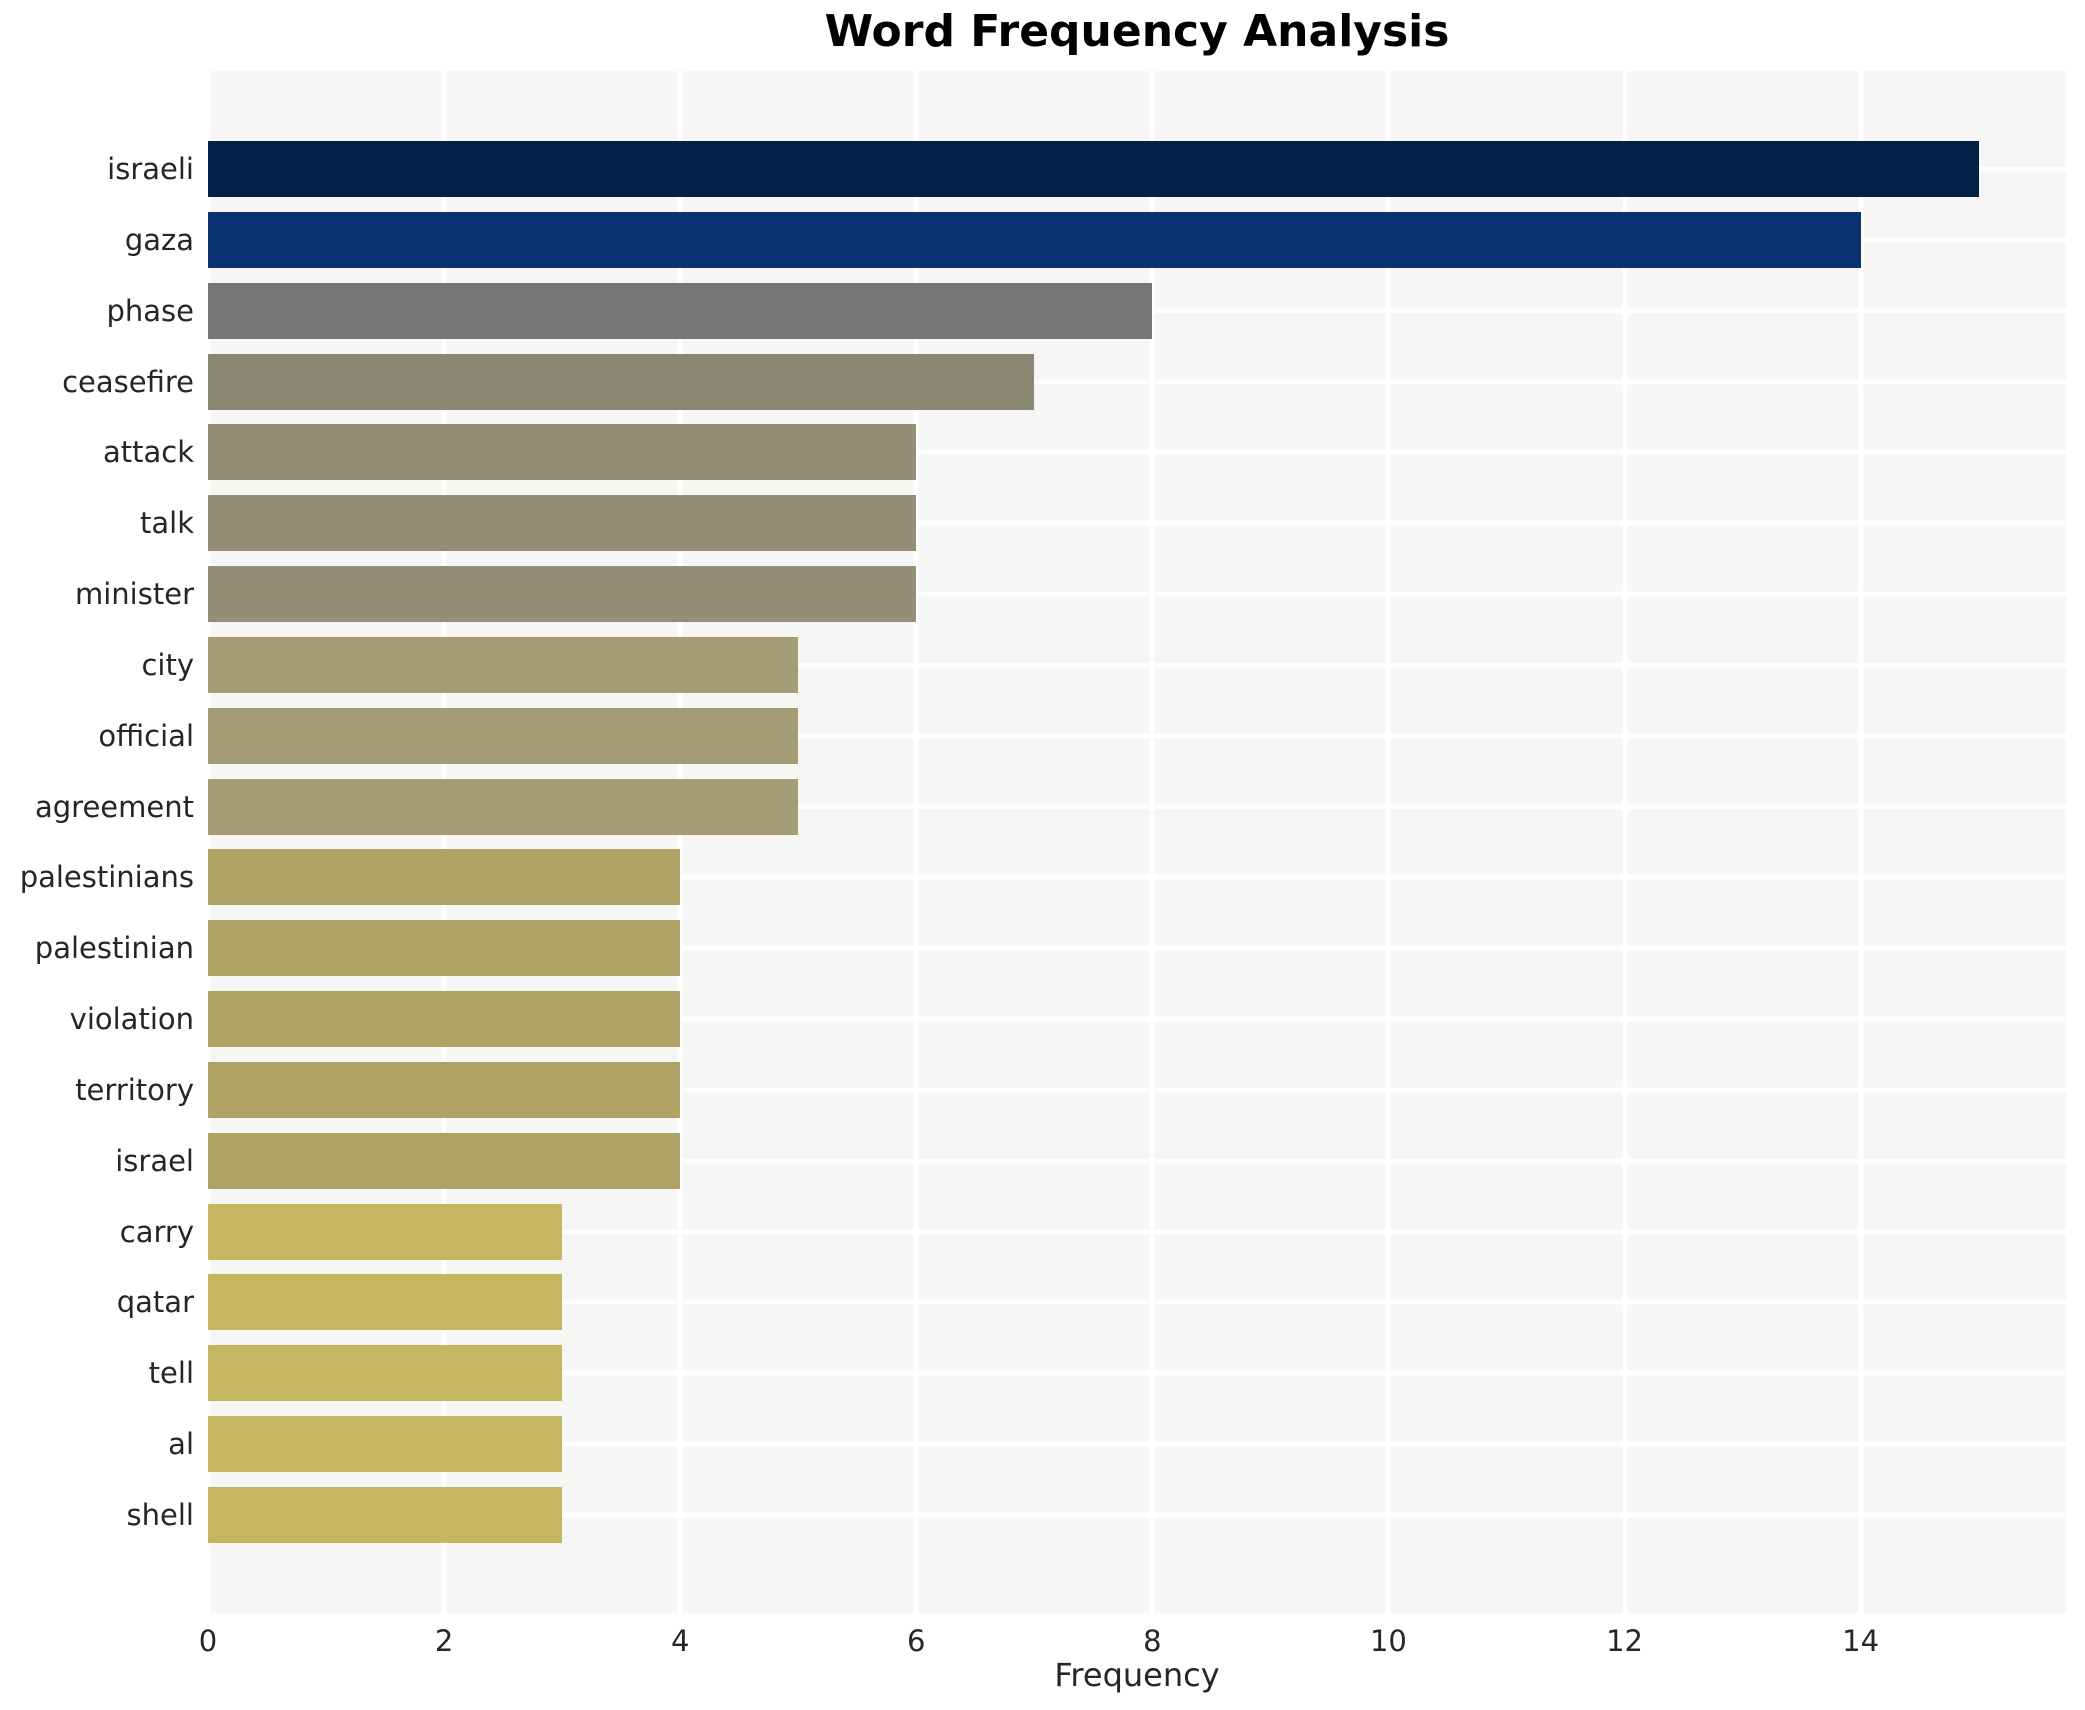 This screenshot has height=1710, width=2085. I want to click on x-axis-tick-12: 12, so click(1624, 1641).